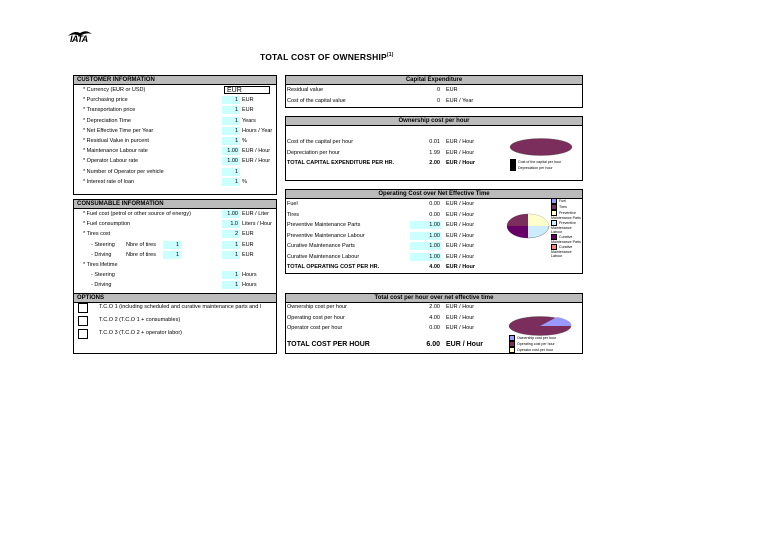 This screenshot has height=543, width=768. Describe the element at coordinates (79, 39) in the screenshot. I see `logo-text: IATA` at that location.